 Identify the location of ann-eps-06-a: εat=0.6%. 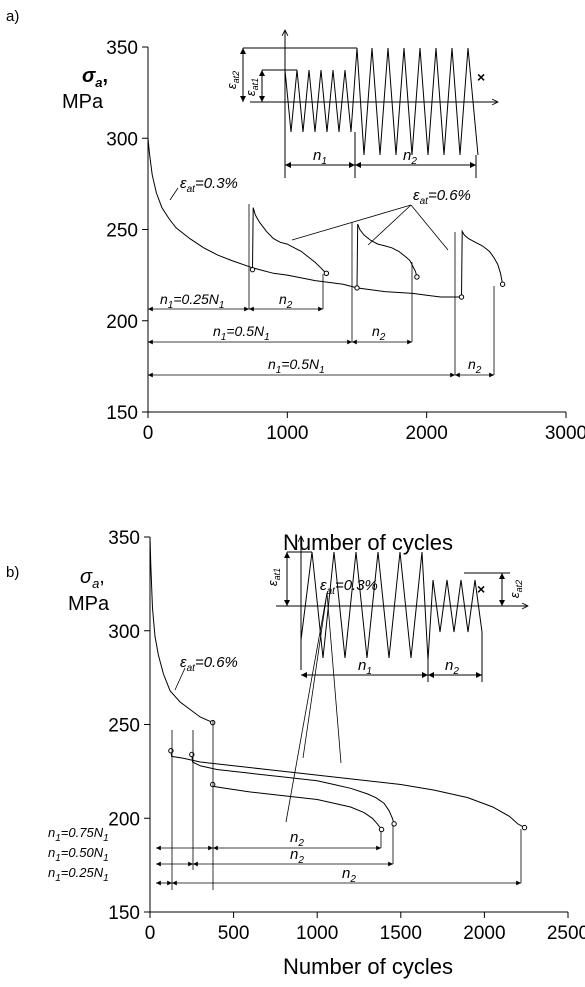
(442, 197).